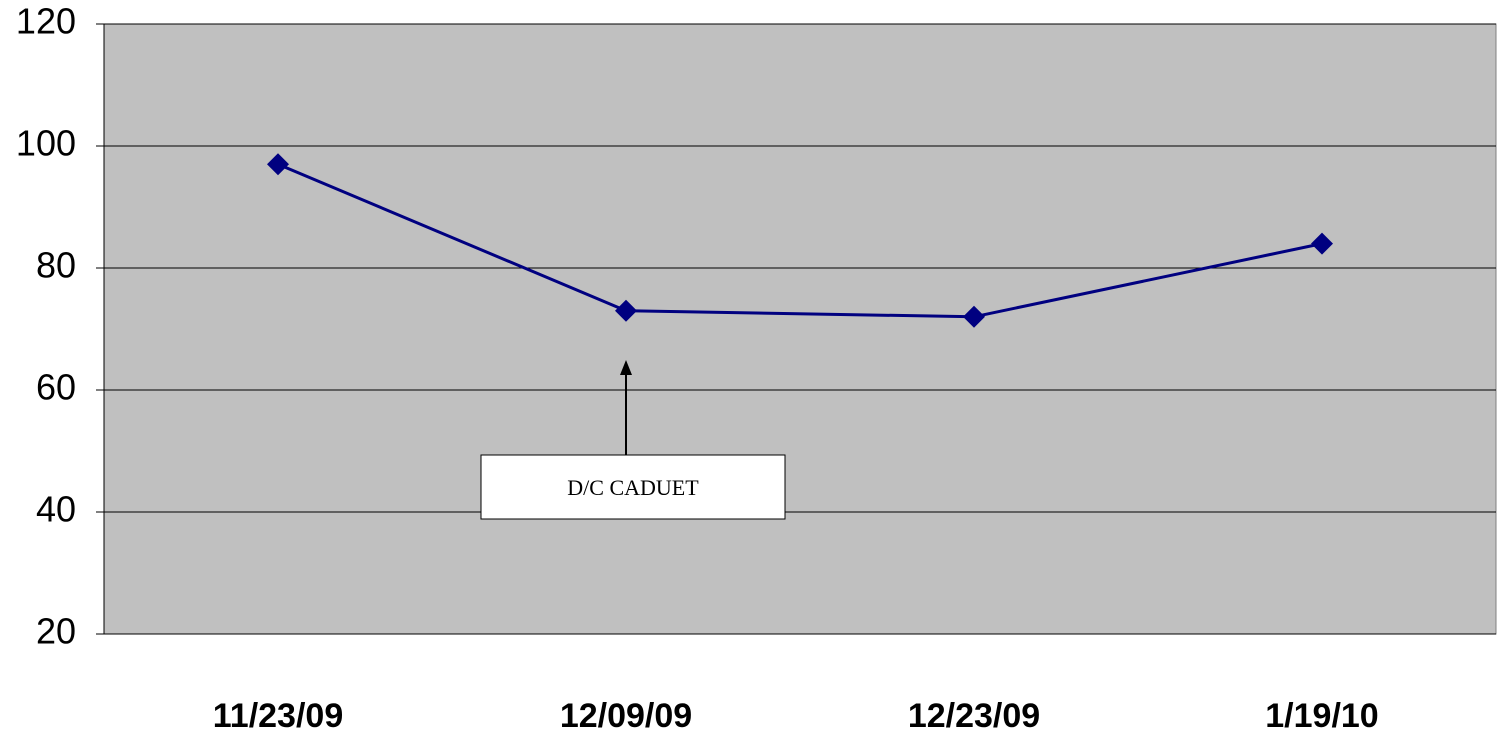 This screenshot has height=739, width=1497. I want to click on annotation-text: D/C CADUET, so click(633, 487).